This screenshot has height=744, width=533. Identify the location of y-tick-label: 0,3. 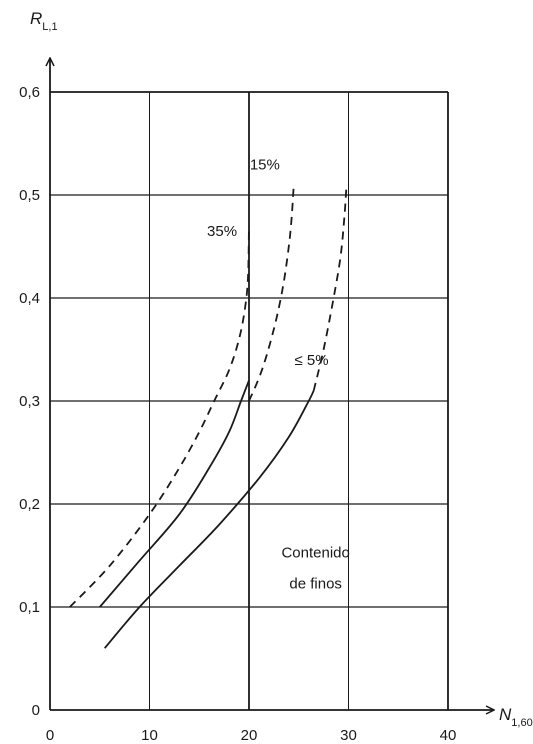
(29, 401).